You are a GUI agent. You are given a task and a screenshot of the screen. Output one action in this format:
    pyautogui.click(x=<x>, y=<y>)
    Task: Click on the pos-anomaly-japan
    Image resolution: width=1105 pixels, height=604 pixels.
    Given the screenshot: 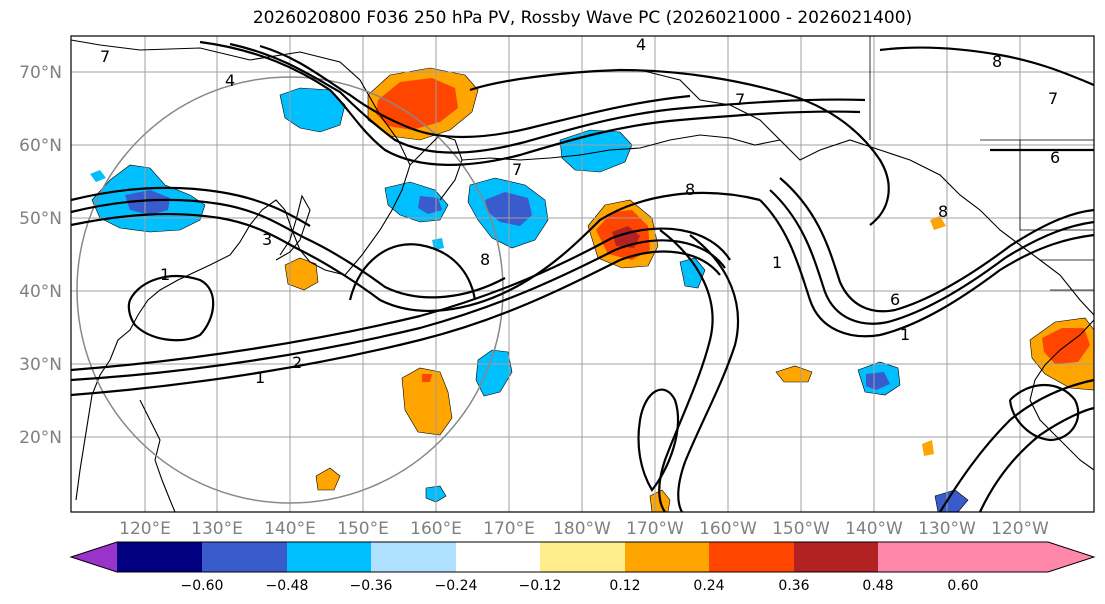 What is the action you would take?
    pyautogui.click(x=301, y=274)
    